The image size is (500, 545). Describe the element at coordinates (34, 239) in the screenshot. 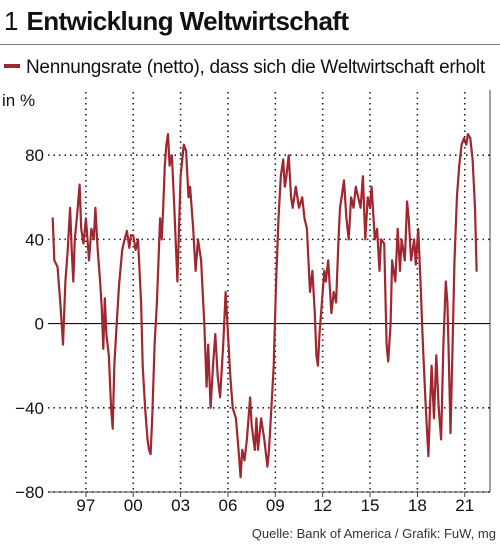

I see `y-tick-label: 40` at that location.